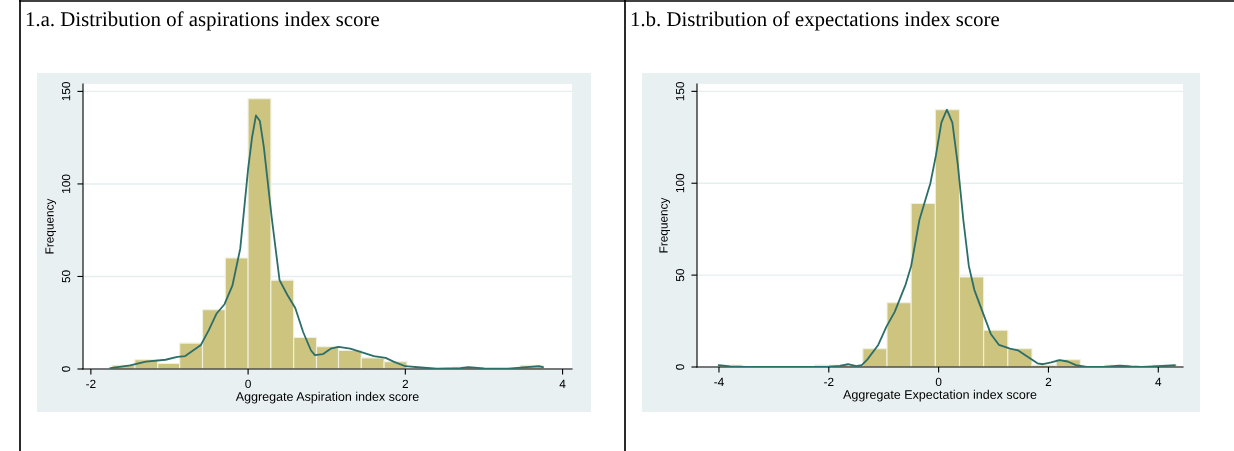  Describe the element at coordinates (202, 21) in the screenshot. I see `chart-title: 1.a. Distribution of aspirations index score` at that location.